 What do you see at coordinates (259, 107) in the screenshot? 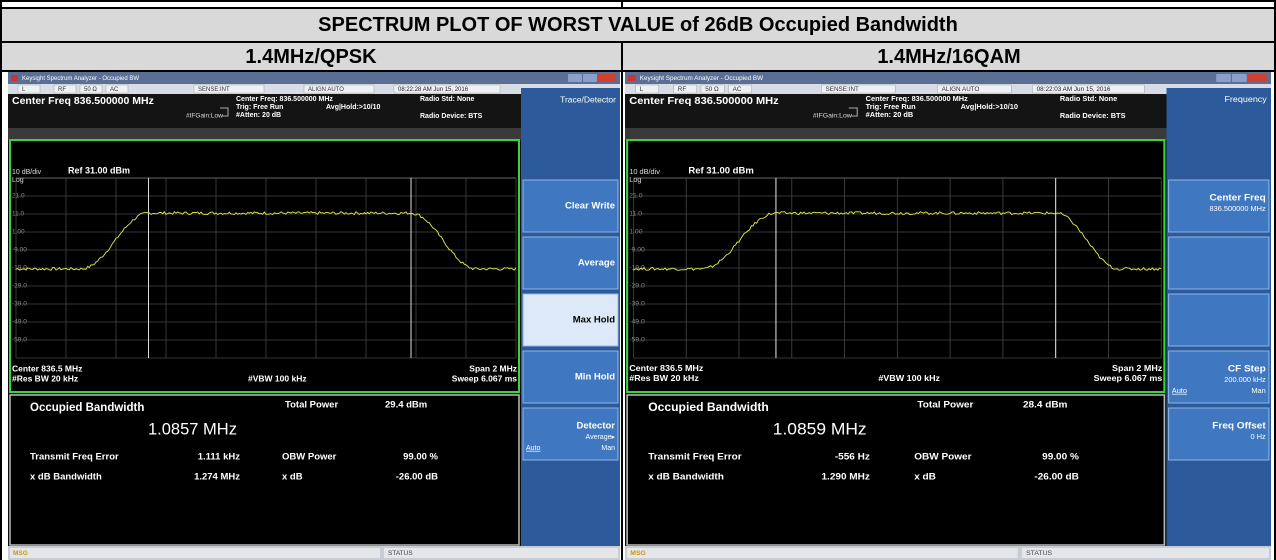
I see `setting: Trig: Free Run` at bounding box center [259, 107].